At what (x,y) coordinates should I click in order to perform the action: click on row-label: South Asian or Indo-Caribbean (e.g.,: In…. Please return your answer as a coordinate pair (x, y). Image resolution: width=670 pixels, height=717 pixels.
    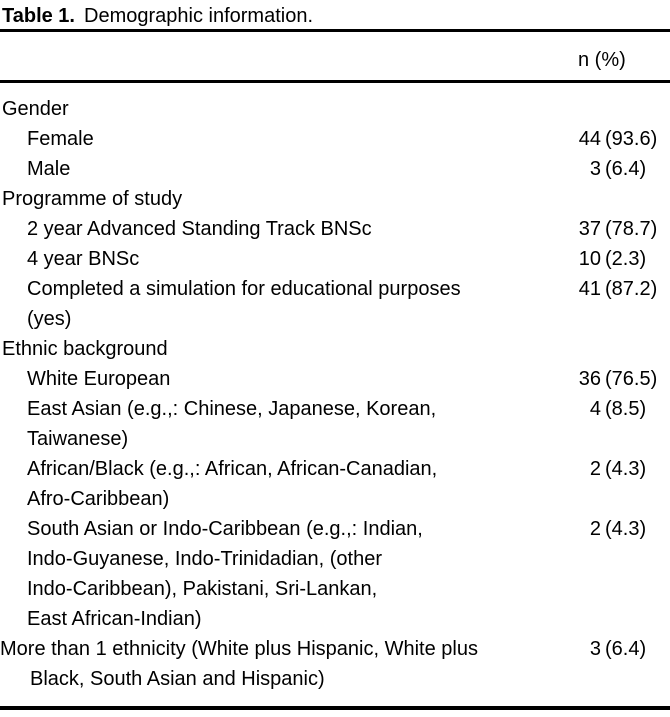
    Looking at the image, I should click on (225, 574).